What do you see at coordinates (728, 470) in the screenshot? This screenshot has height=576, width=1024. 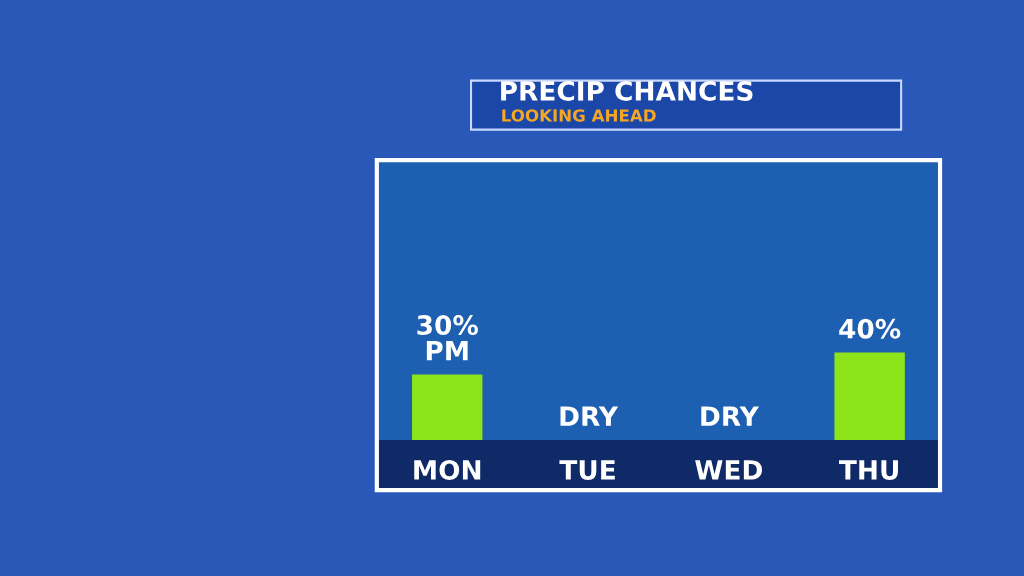 I see `x-tick-label: WED` at bounding box center [728, 470].